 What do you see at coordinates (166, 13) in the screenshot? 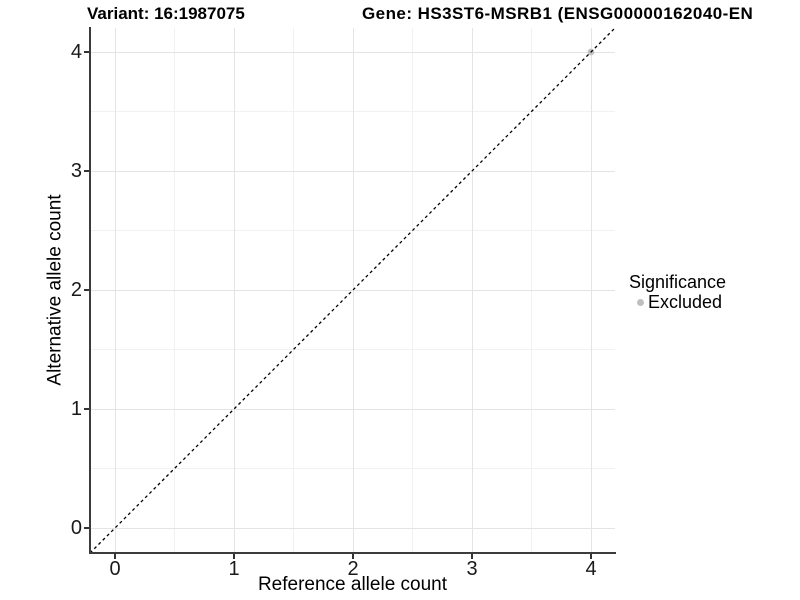
I see `variant-title: Variant: 16:1987075` at bounding box center [166, 13].